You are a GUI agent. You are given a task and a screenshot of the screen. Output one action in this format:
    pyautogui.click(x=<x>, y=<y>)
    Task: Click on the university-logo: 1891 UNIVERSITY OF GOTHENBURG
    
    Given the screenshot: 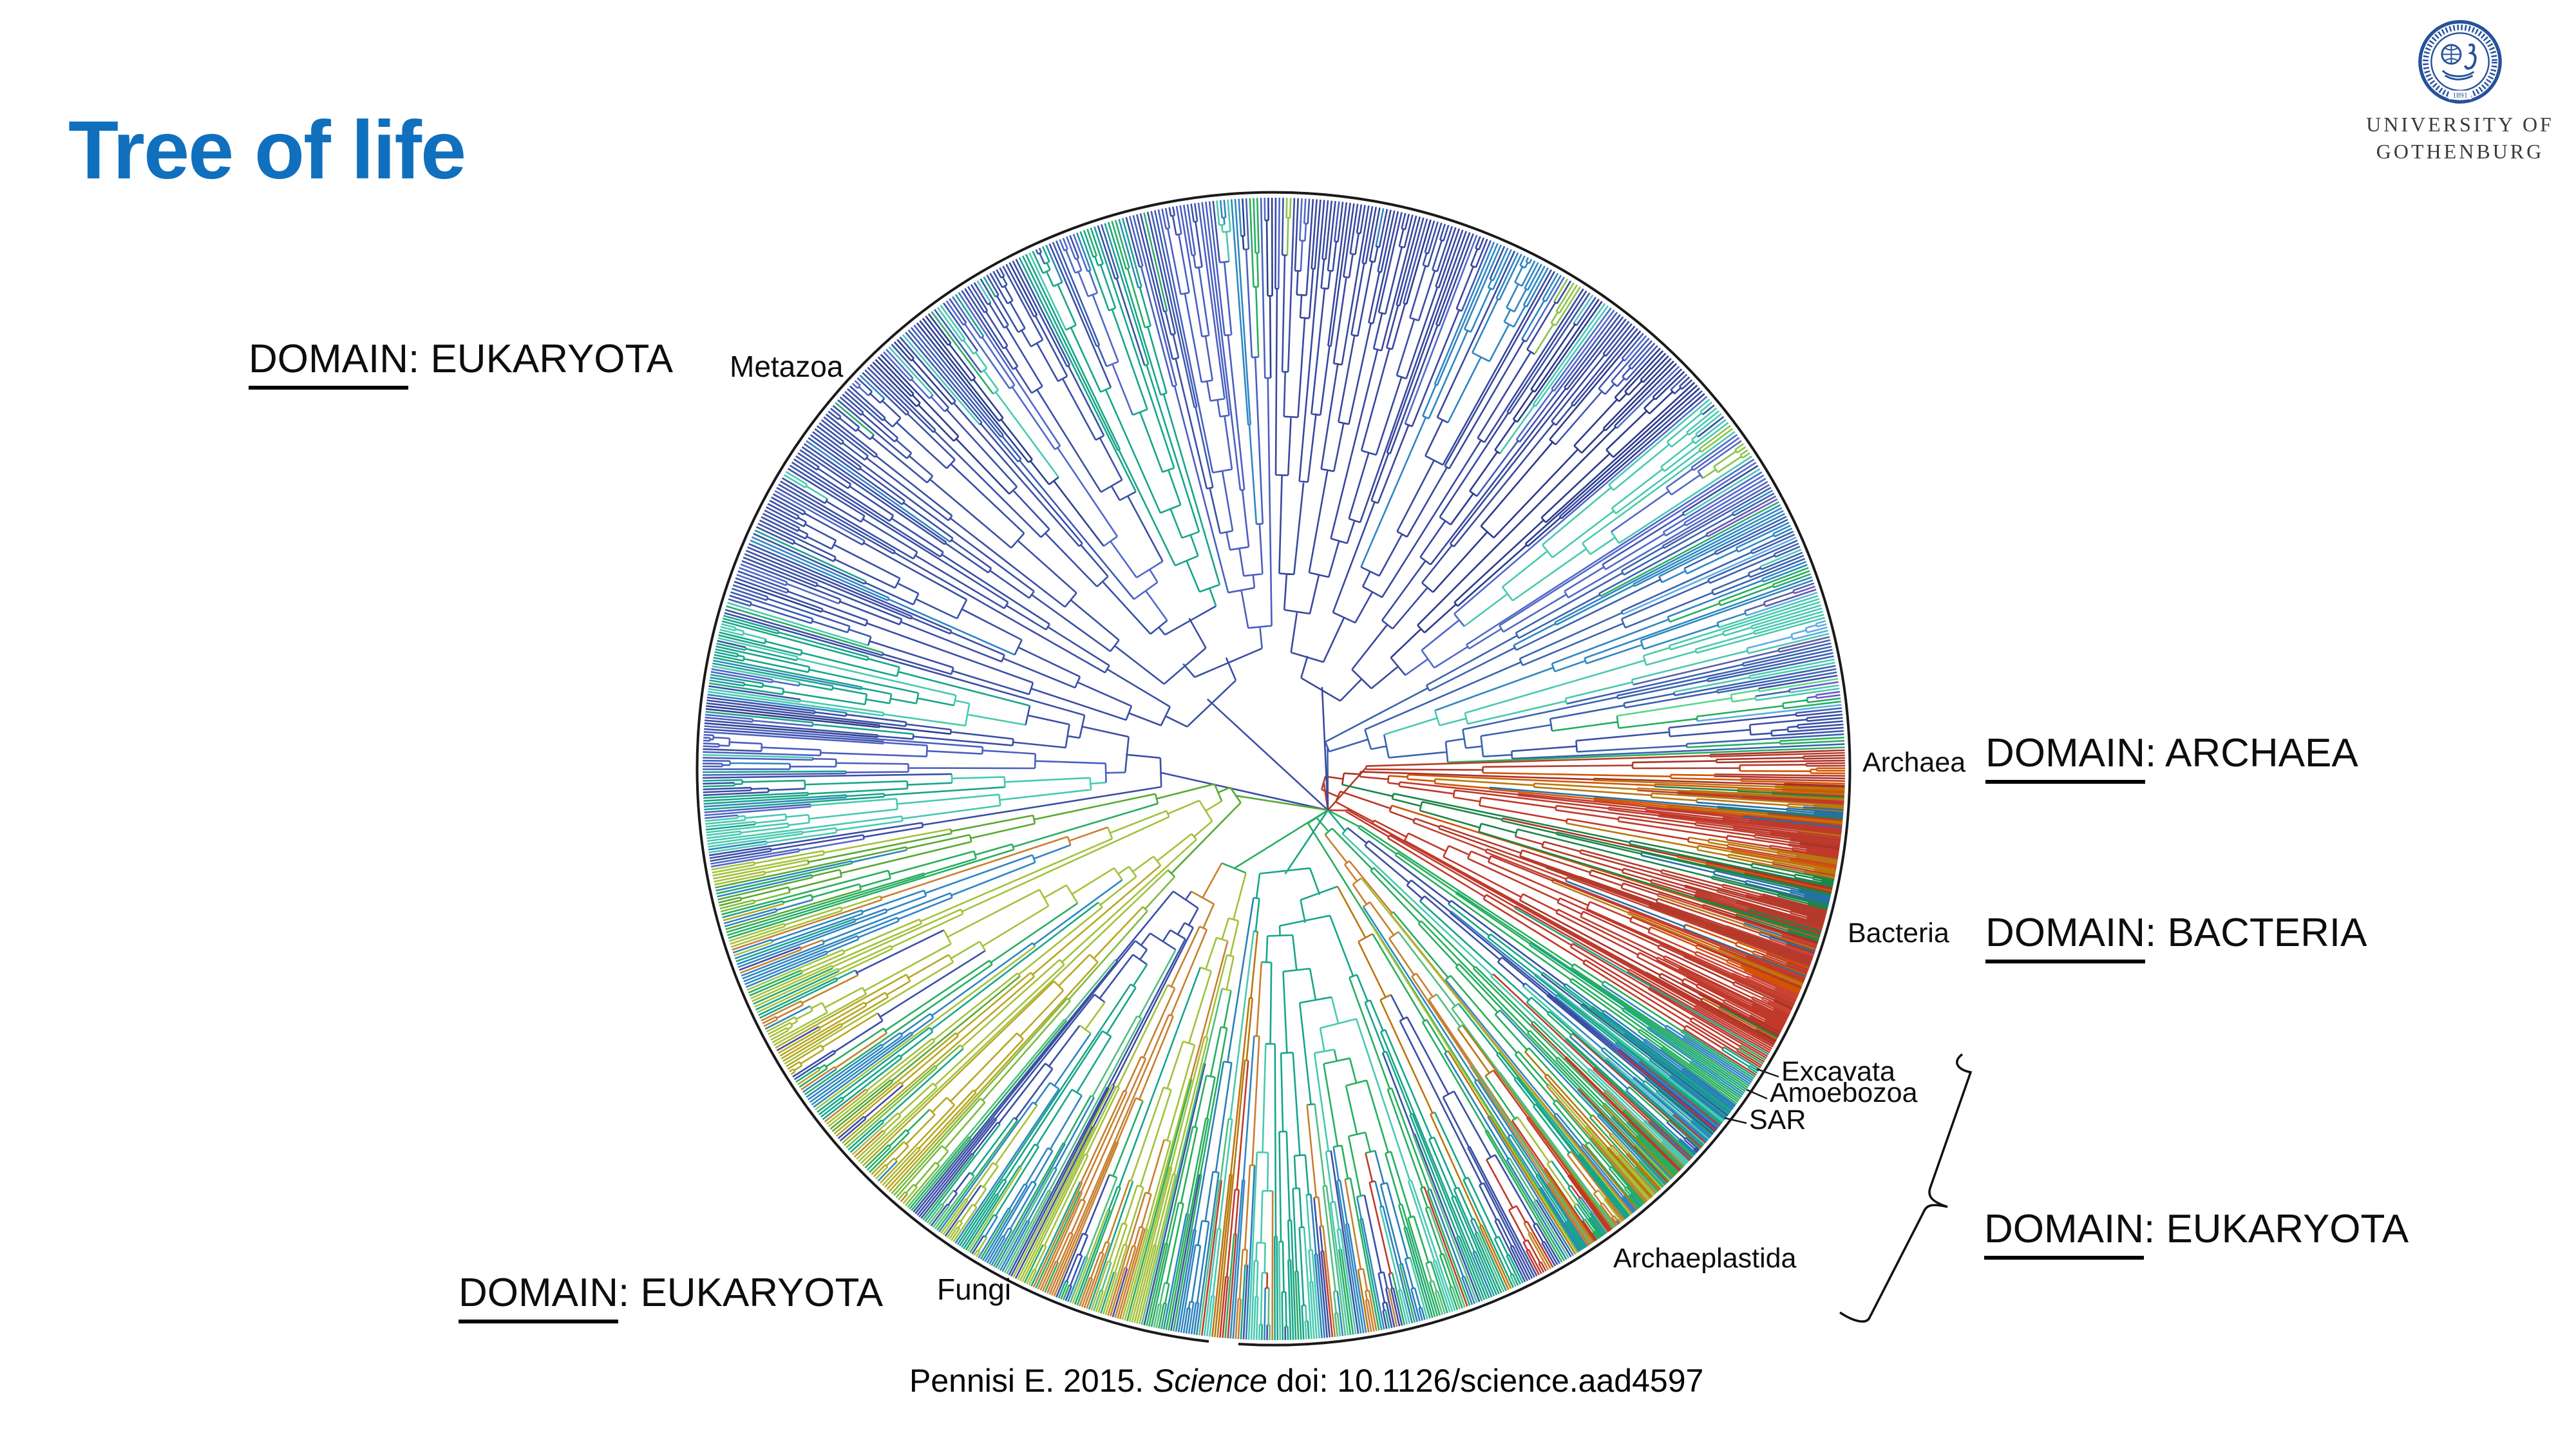 What is the action you would take?
    pyautogui.click(x=2460, y=92)
    